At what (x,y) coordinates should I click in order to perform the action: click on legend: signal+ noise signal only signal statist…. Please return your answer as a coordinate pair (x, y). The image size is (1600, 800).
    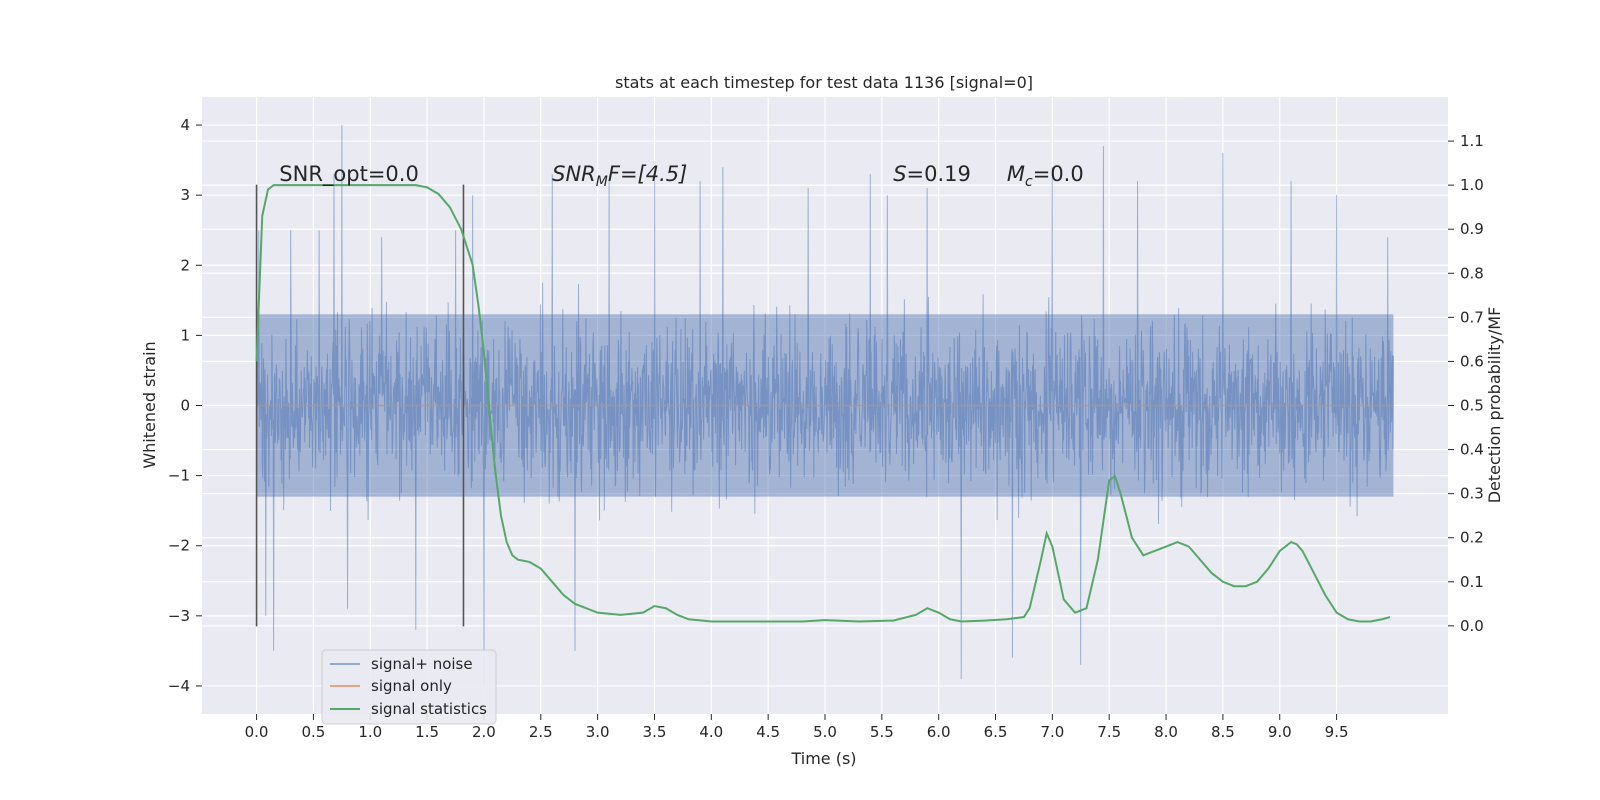
    Looking at the image, I should click on (409, 687).